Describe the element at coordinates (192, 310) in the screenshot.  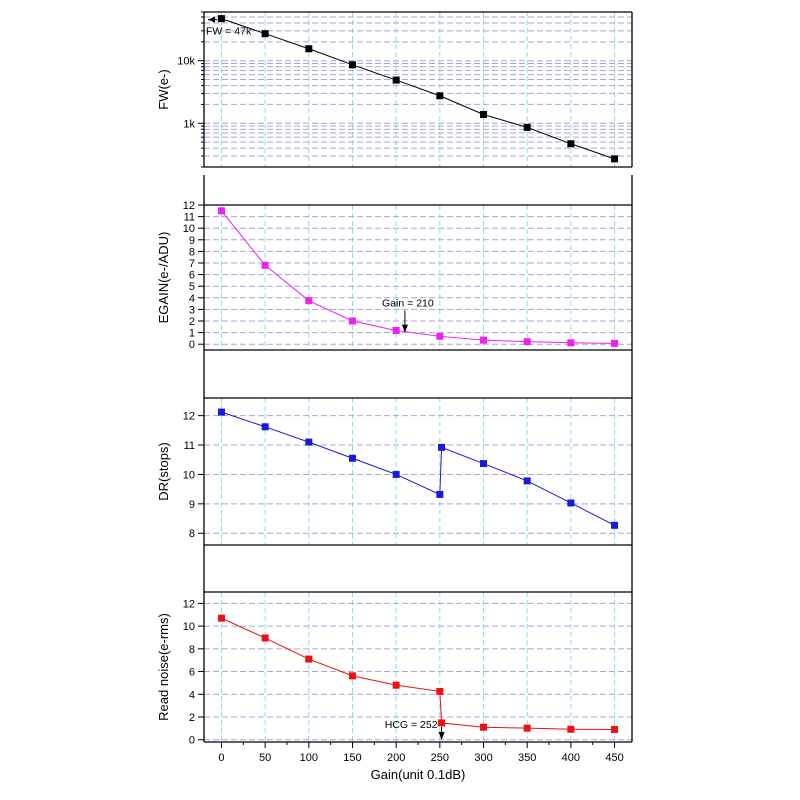
I see `y-tick-label: 3` at that location.